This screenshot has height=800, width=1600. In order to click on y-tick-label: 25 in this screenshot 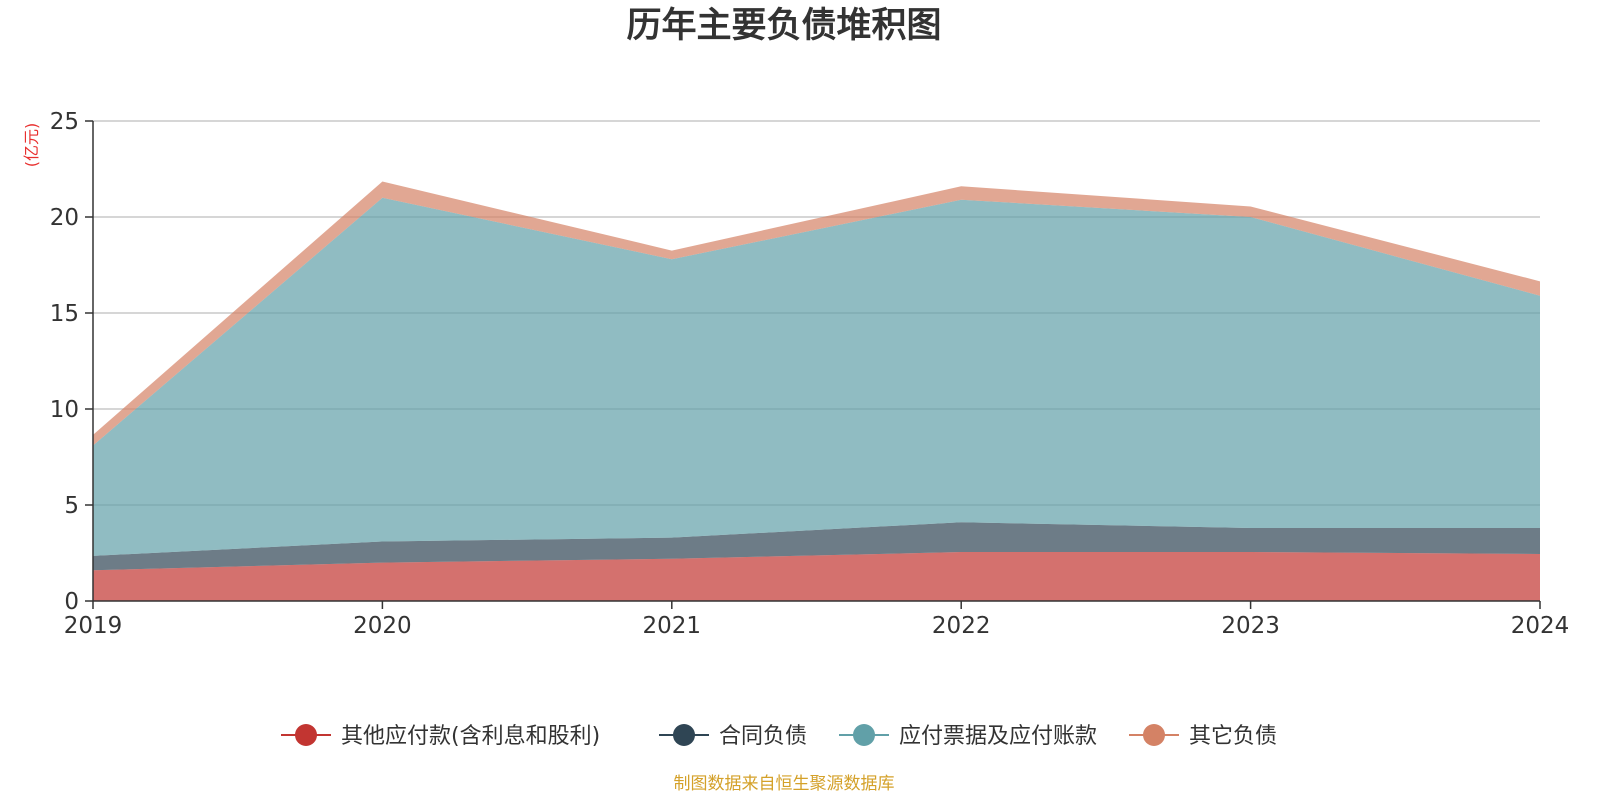, I will do `click(64, 122)`.